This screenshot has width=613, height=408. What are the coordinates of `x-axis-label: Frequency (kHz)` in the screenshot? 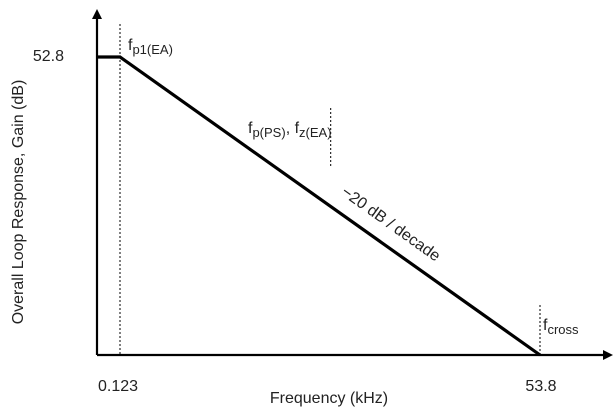 It's located at (329, 398).